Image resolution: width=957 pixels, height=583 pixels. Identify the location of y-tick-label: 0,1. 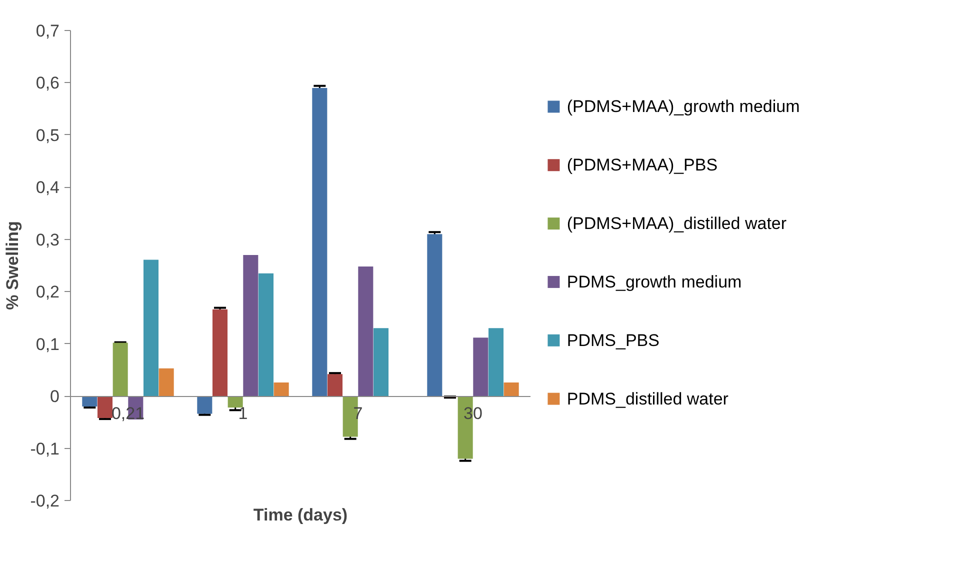
(48, 344).